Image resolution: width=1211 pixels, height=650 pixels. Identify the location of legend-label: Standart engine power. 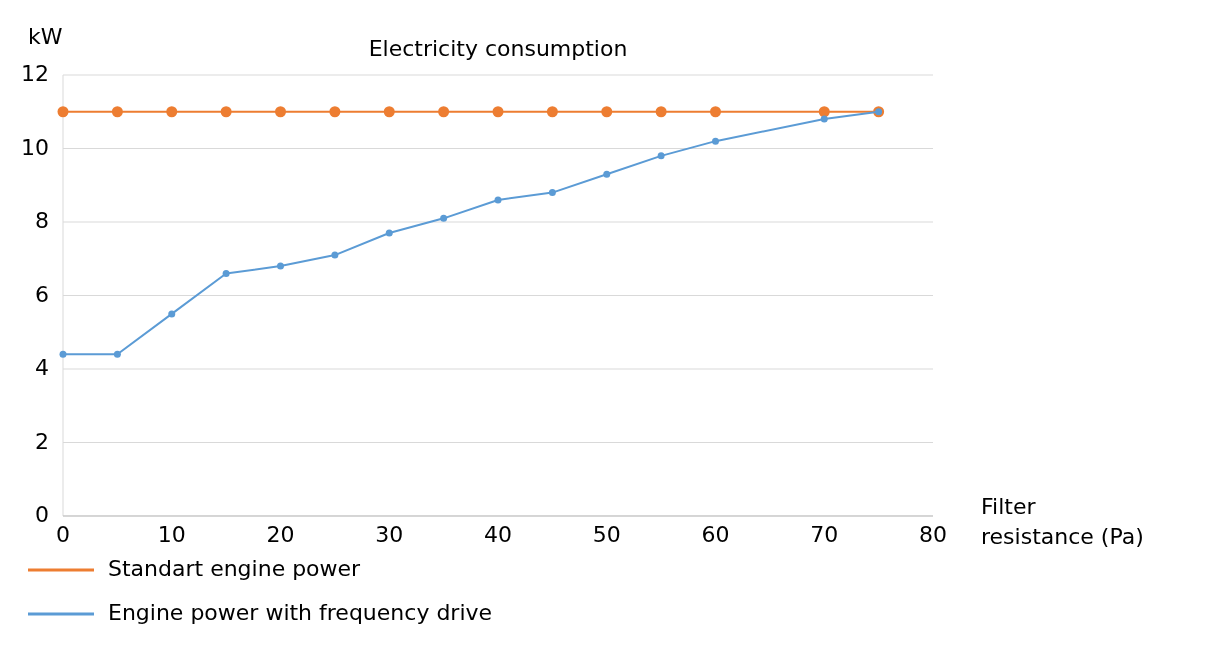
(235, 568).